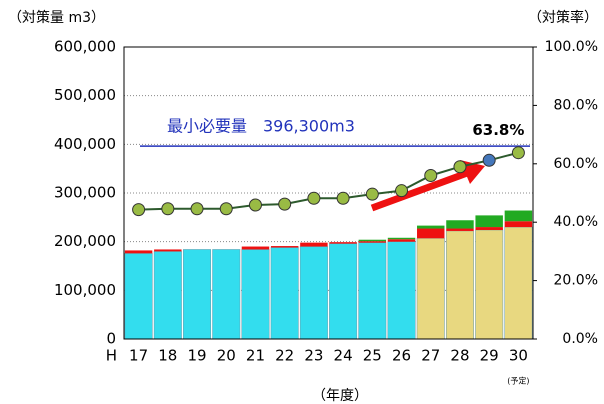 This screenshot has height=404, width=604. I want to click on x-axis-title: （年度）, so click(340, 396).